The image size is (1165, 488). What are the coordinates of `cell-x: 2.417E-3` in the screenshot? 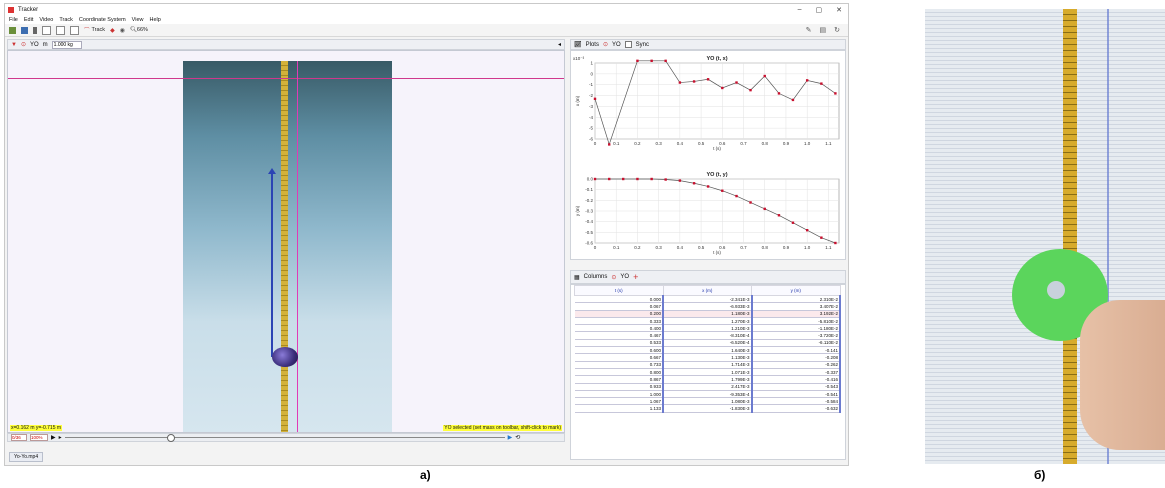 It's located at (708, 386).